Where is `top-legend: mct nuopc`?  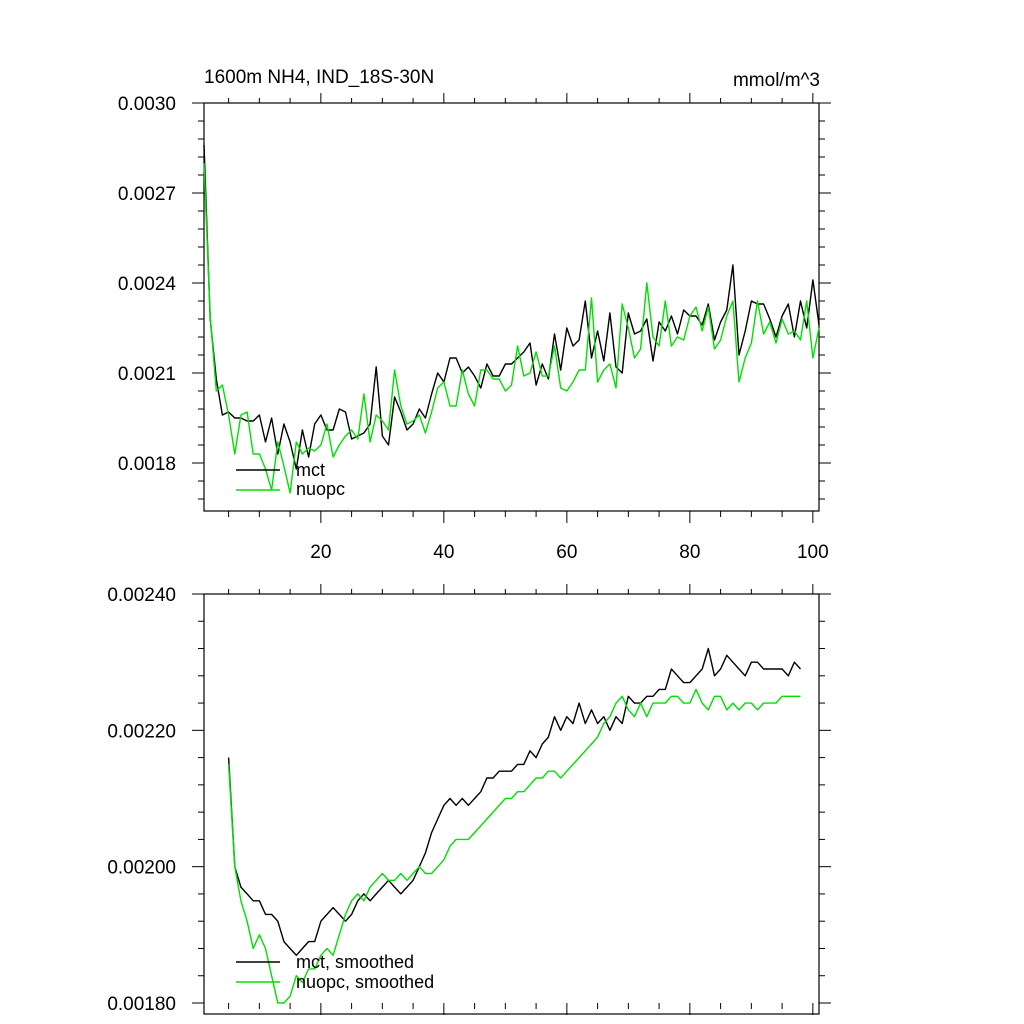
top-legend: mct nuopc is located at coordinates (290, 479).